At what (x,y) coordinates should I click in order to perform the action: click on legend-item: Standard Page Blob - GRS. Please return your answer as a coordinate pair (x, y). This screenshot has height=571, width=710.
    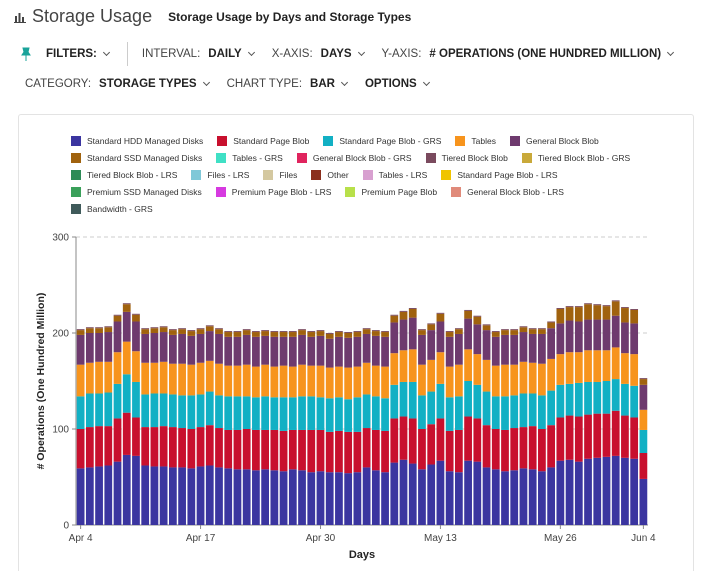
    Looking at the image, I should click on (382, 141).